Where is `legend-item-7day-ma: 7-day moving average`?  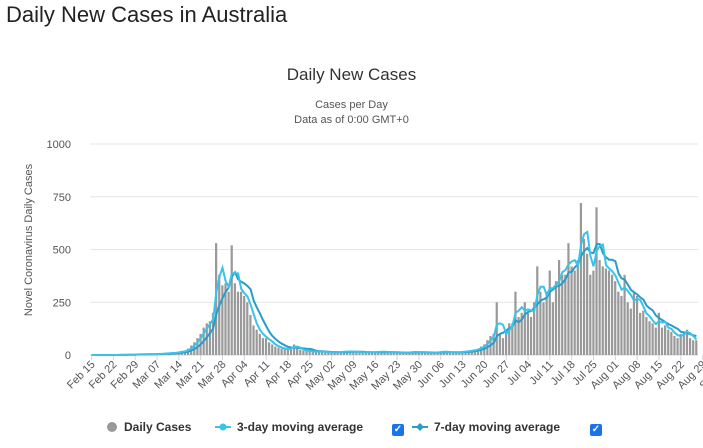 legend-item-7day-ma: 7-day moving average is located at coordinates (486, 427).